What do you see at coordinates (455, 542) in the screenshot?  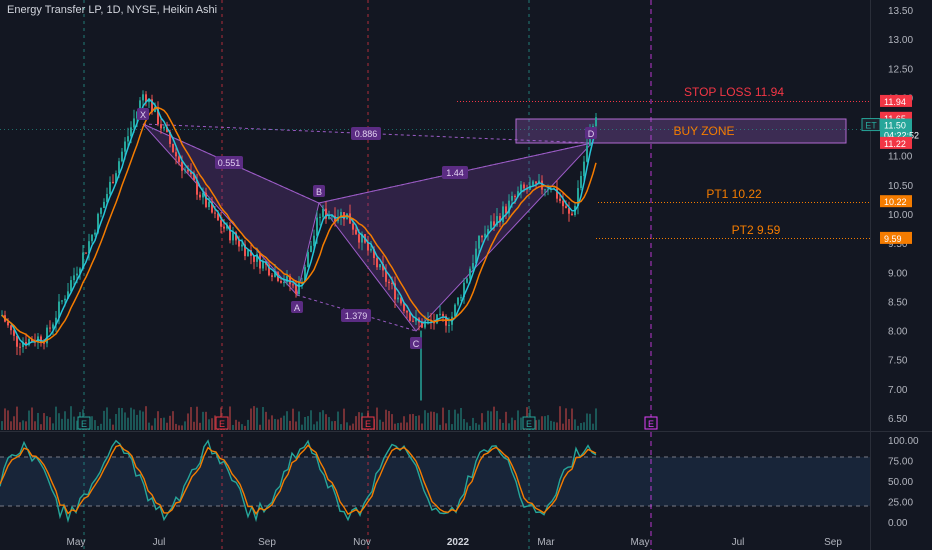 I see `time-axis: May Jul Sep Nov 2022 Mar May Jul Sep` at bounding box center [455, 542].